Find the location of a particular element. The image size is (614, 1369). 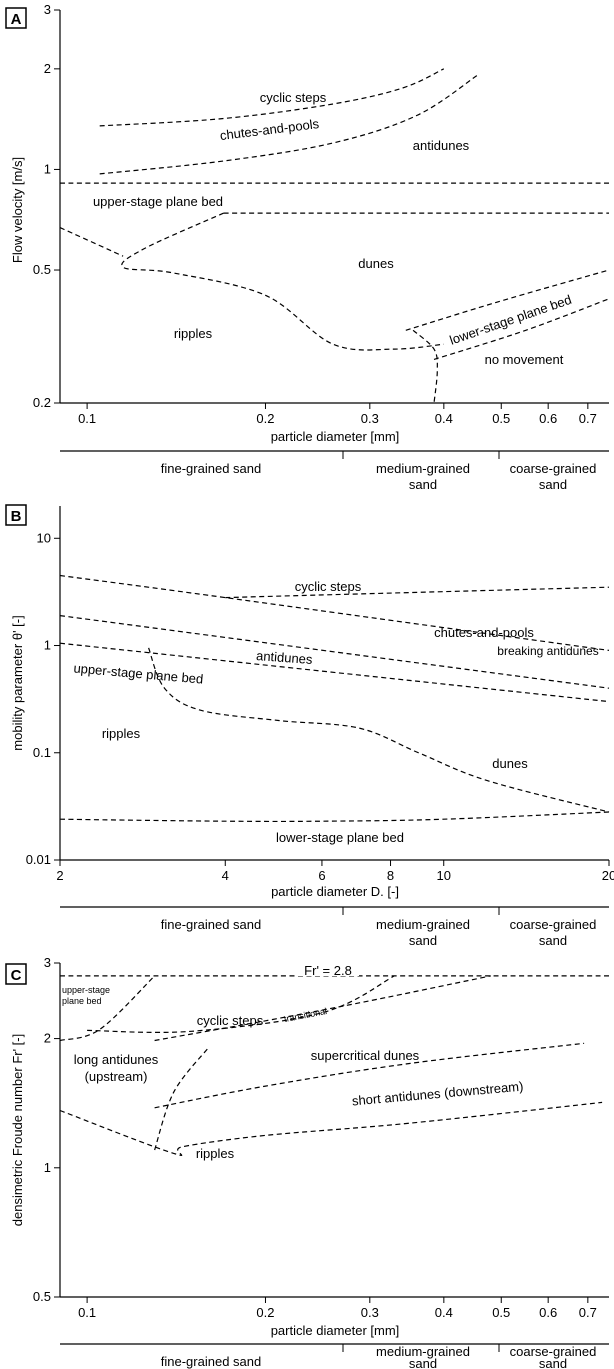

panel-c-y-ticks: 0.5 1 2 3 is located at coordinates (46, 1129).